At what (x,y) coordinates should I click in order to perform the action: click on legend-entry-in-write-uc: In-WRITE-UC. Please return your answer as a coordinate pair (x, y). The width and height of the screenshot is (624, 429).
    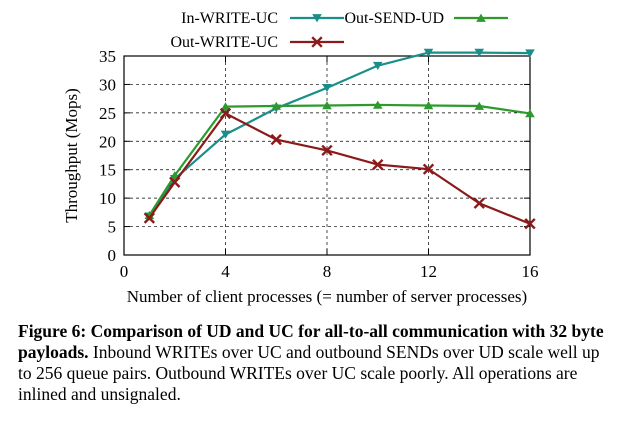
    Looking at the image, I should click on (262, 18).